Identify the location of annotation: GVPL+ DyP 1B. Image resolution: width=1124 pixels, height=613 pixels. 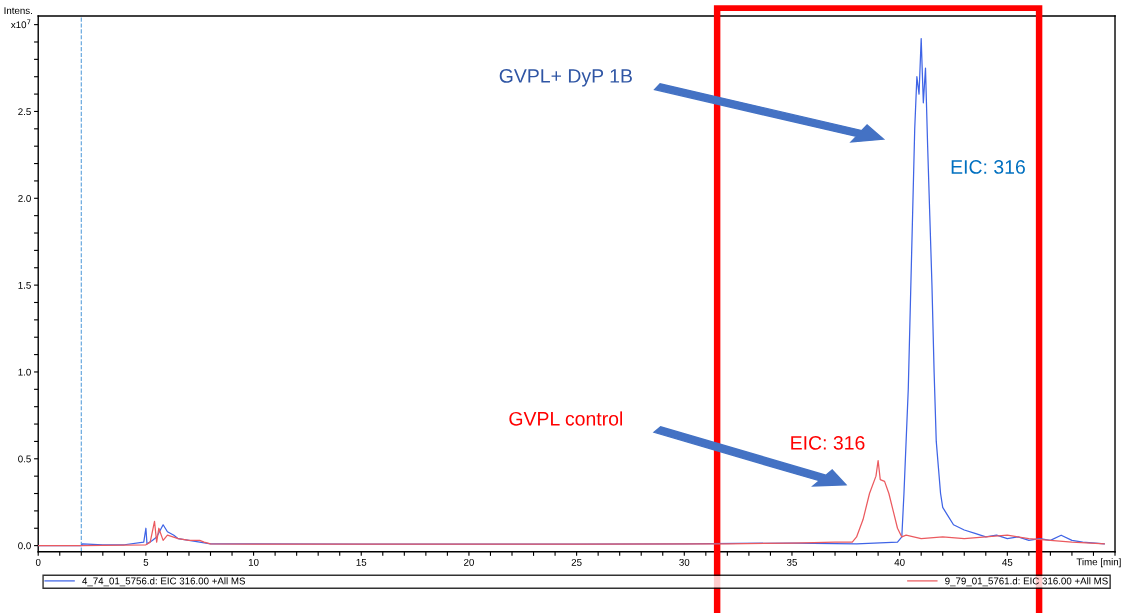
(565, 78).